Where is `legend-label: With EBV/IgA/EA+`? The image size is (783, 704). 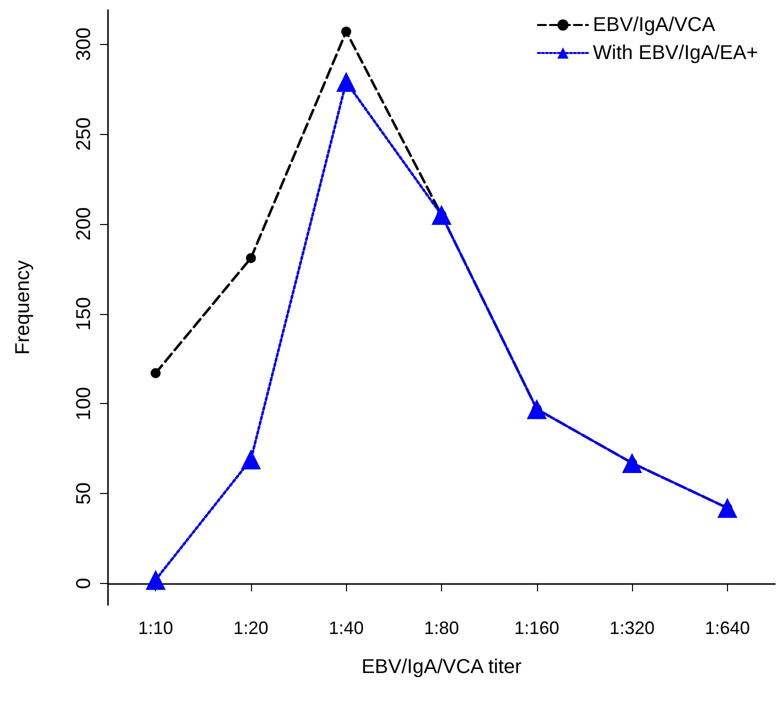
legend-label: With EBV/IgA/EA+ is located at coordinates (675, 53).